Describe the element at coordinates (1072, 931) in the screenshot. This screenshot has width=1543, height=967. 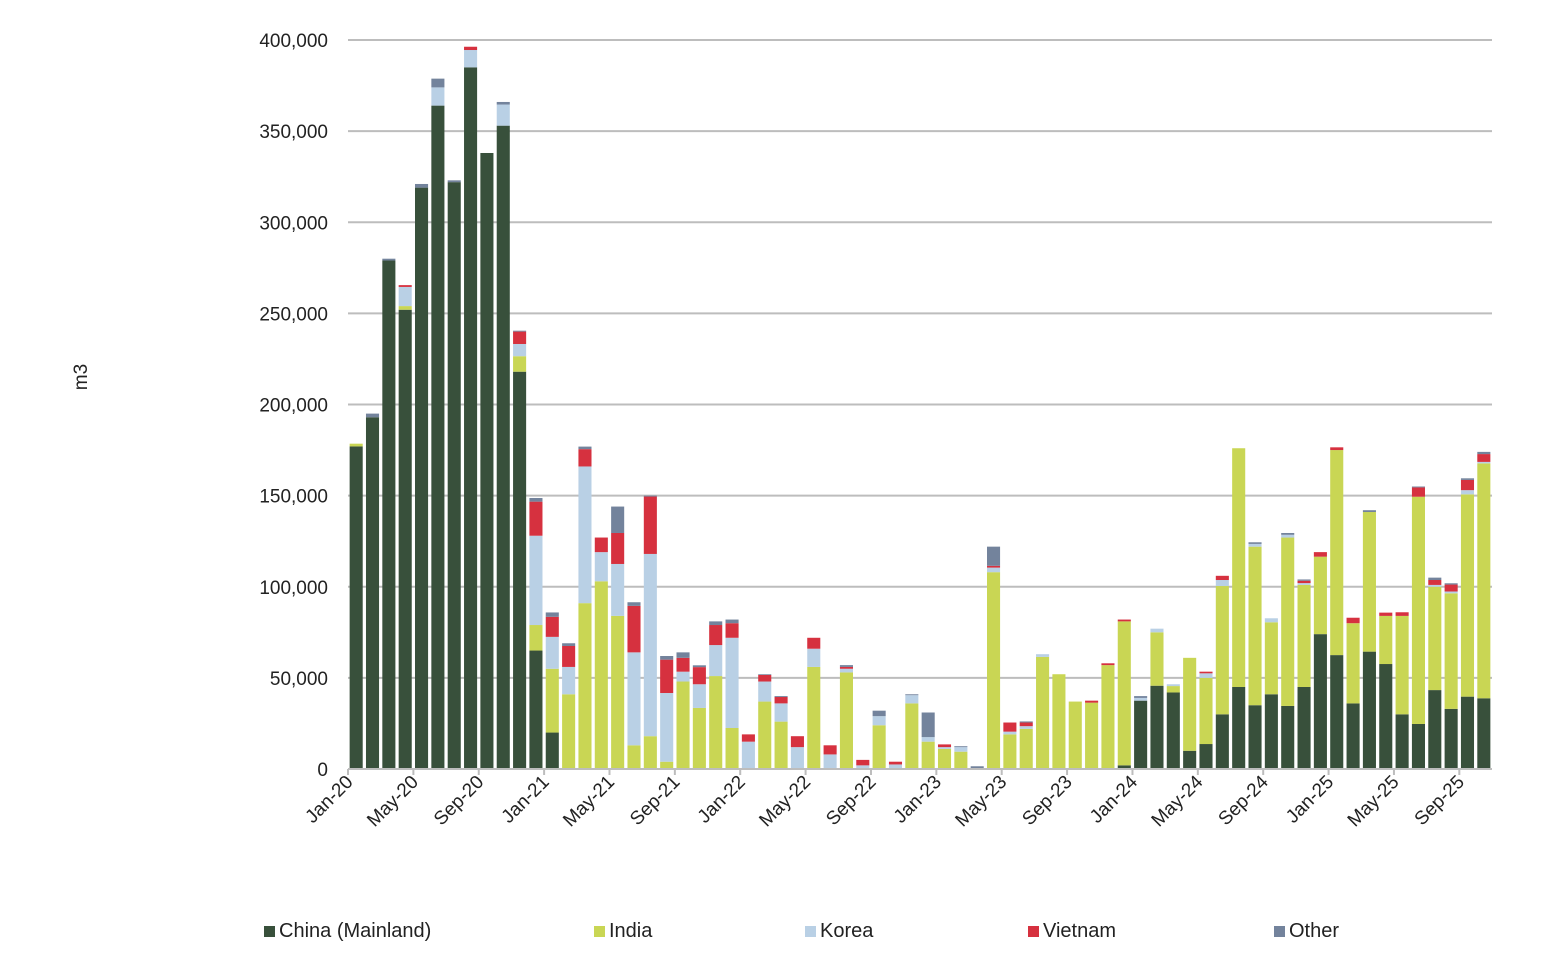
I see `legend-item: Vietnam` at that location.